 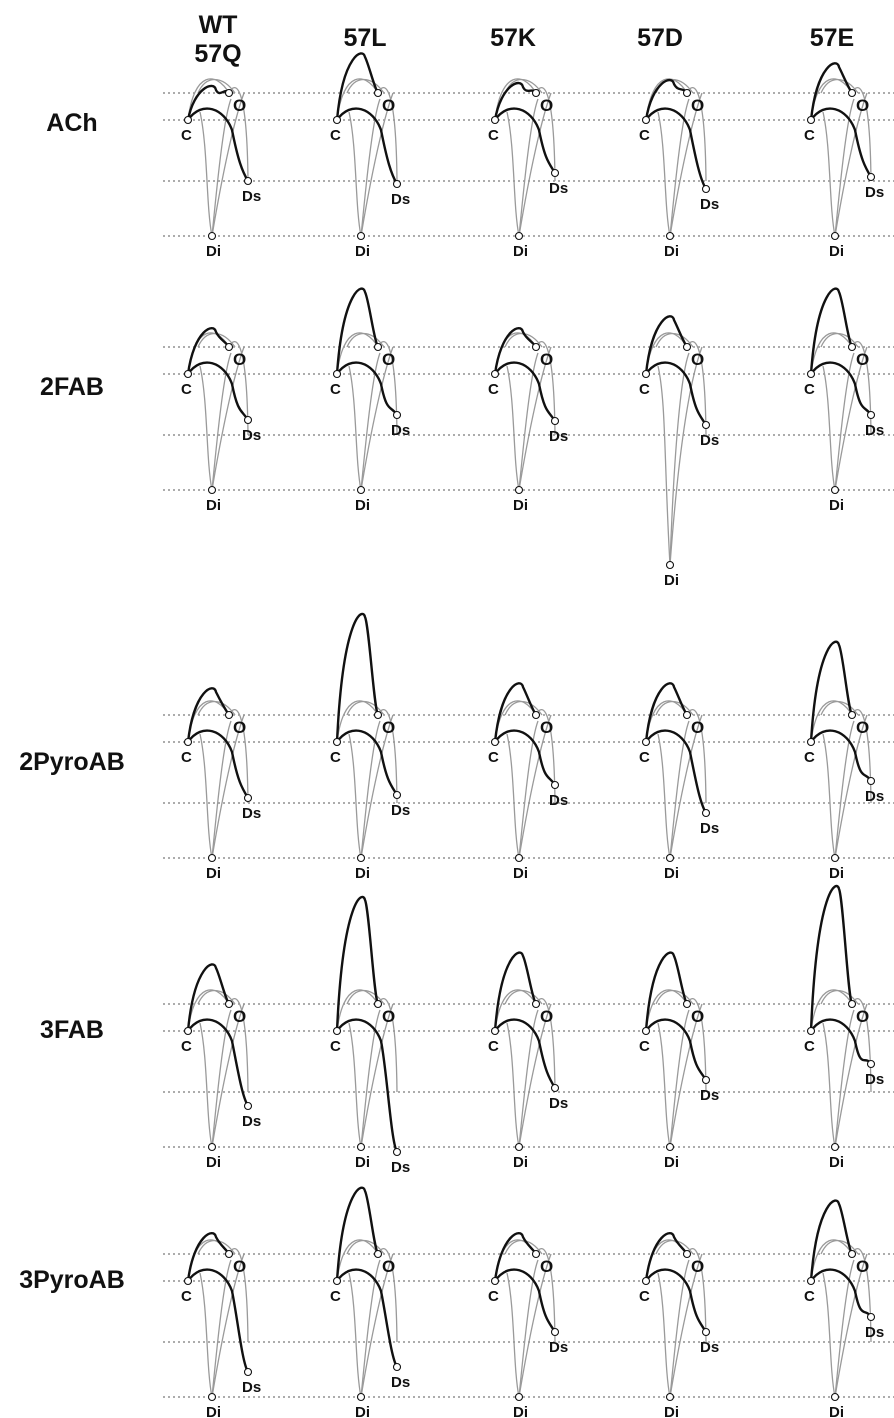 I want to click on panel-ach-57D: C O Ds Di, so click(x=679, y=169).